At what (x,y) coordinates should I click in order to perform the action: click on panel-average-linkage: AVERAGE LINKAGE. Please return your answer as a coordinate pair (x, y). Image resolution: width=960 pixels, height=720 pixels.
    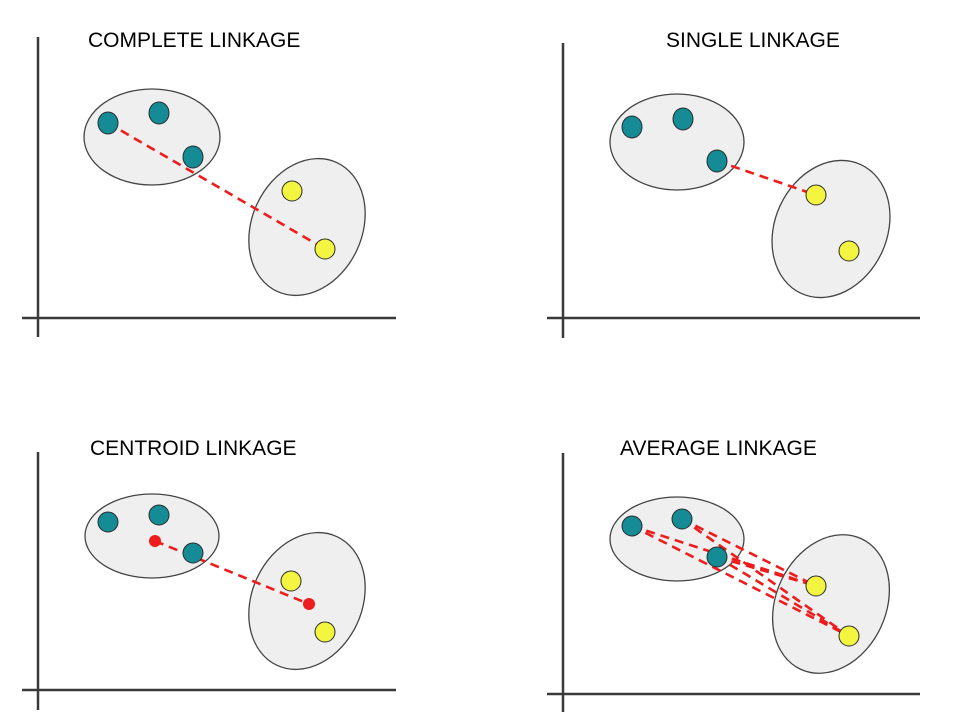
    Looking at the image, I should click on (733, 574).